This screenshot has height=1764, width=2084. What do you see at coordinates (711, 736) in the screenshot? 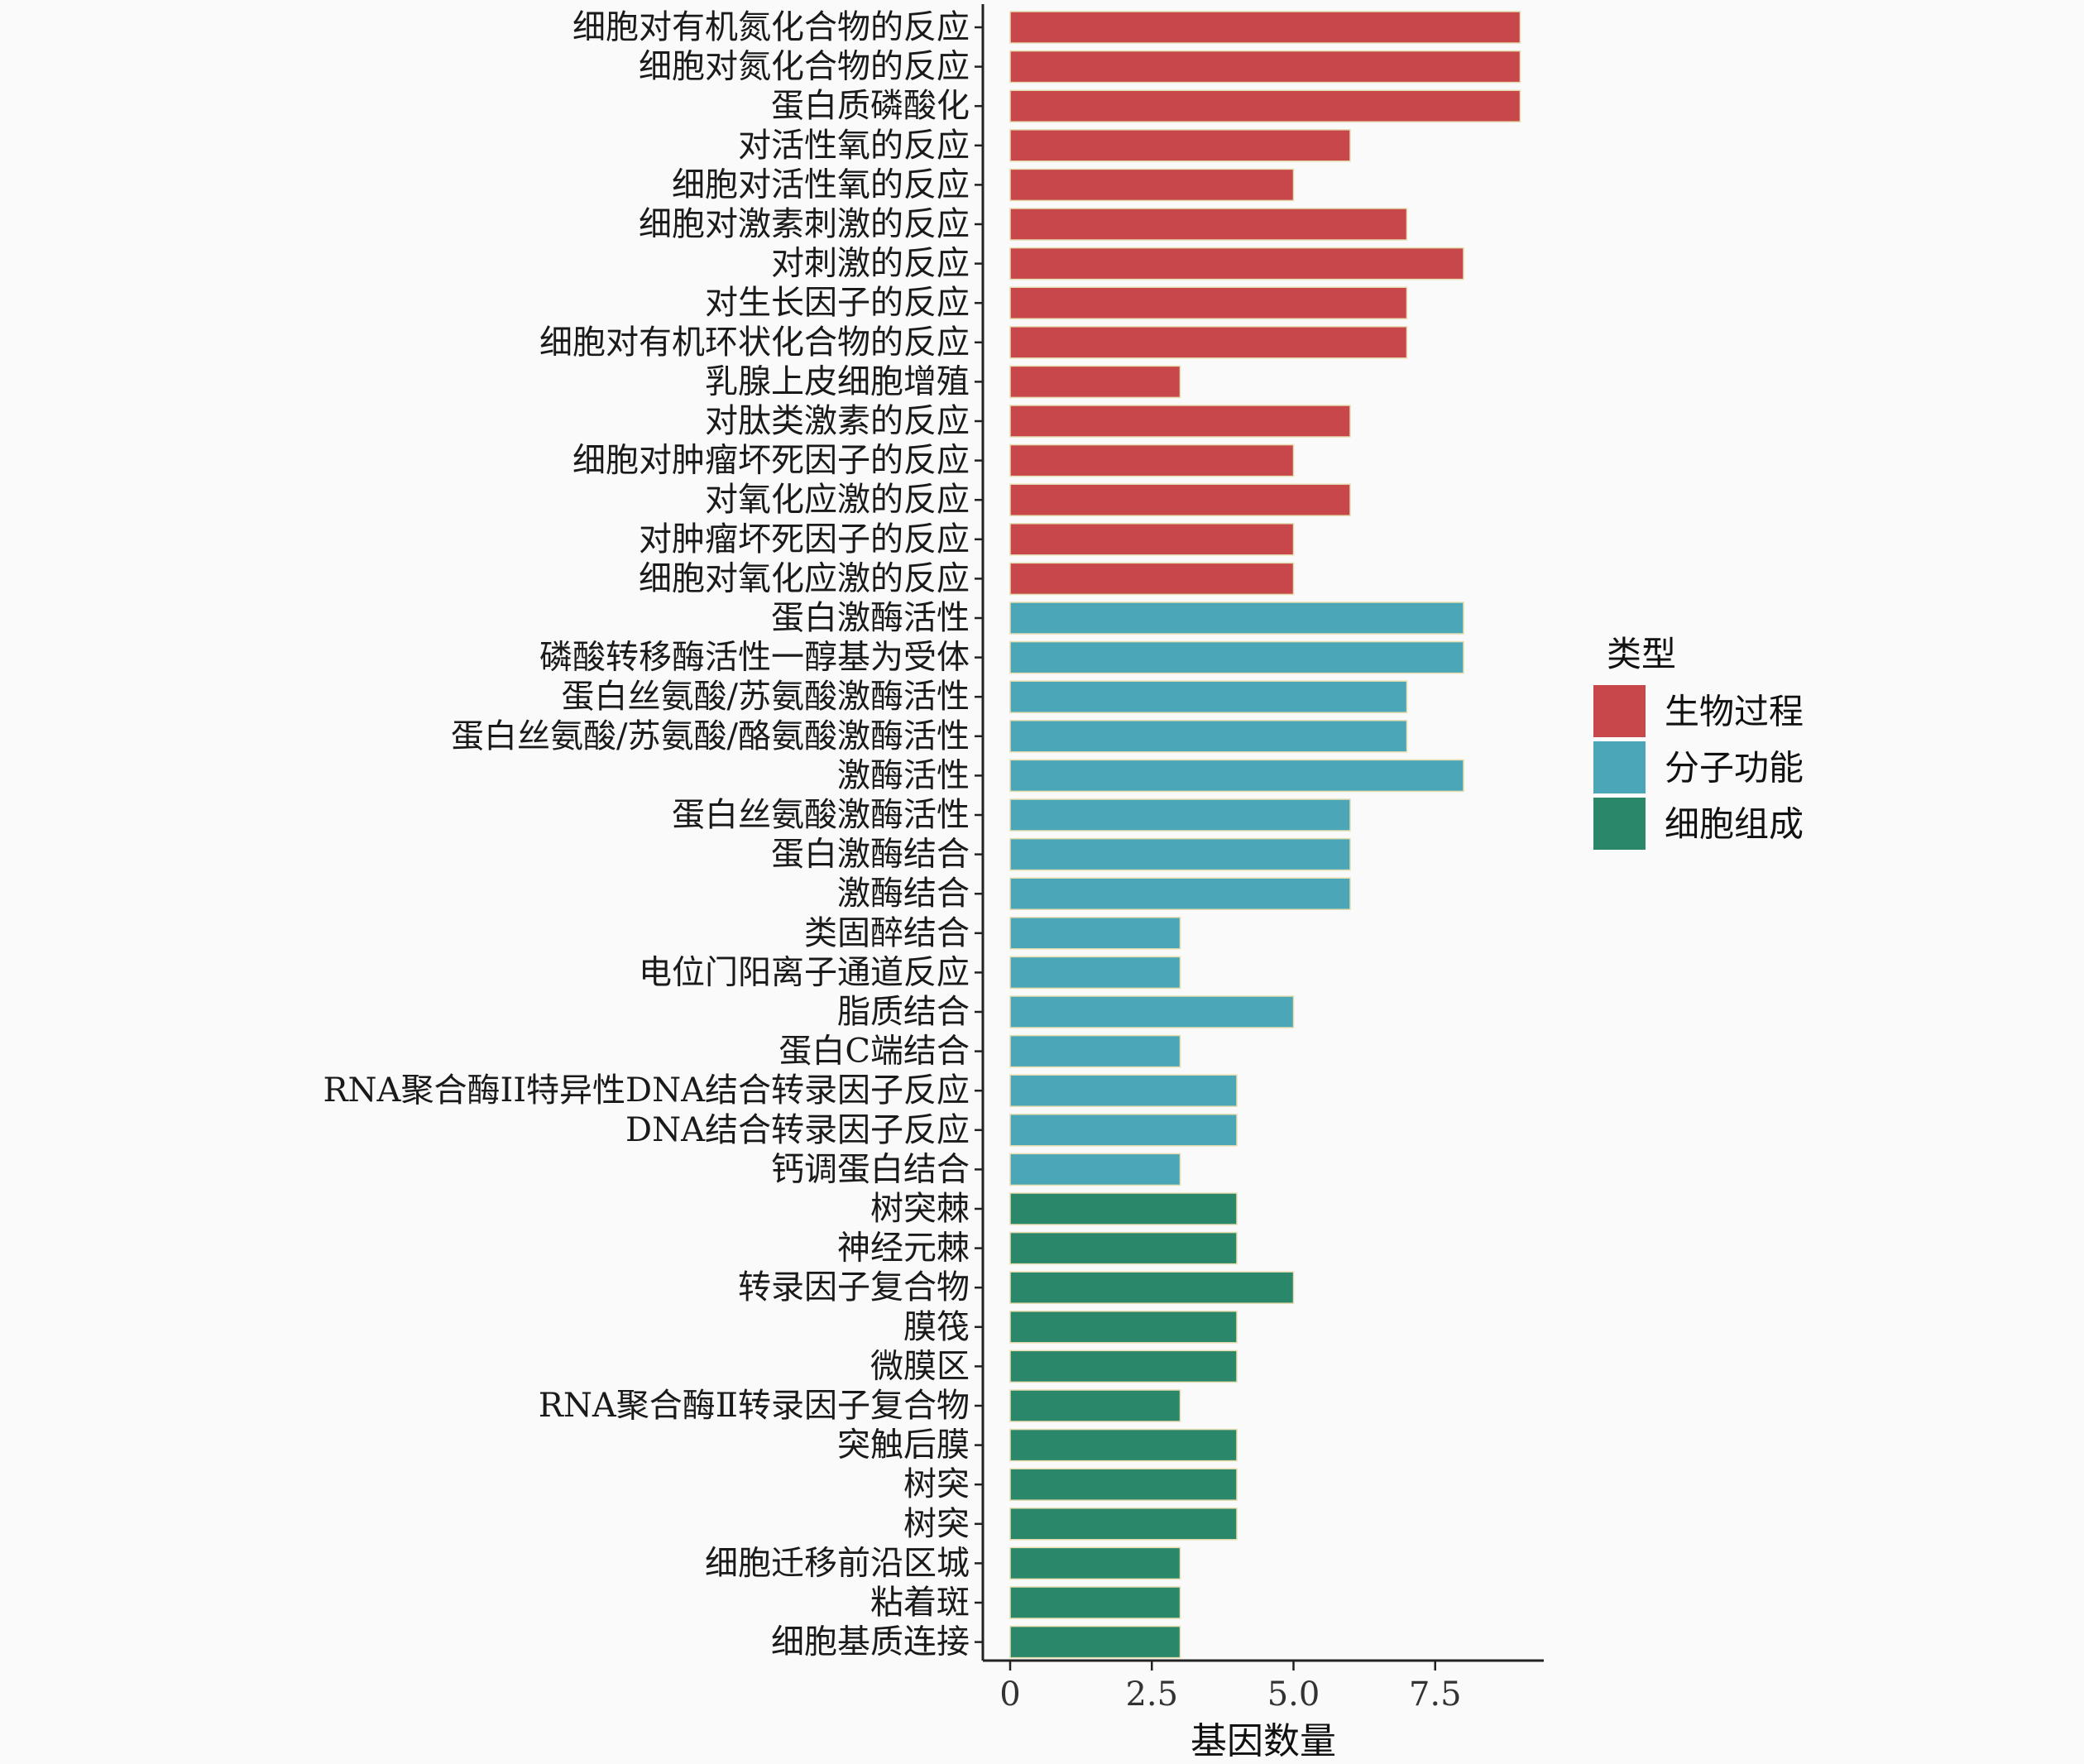
I see `category-label-18: 蛋白丝氨酸/苏氨酸/酪氨酸激酶活性` at bounding box center [711, 736].